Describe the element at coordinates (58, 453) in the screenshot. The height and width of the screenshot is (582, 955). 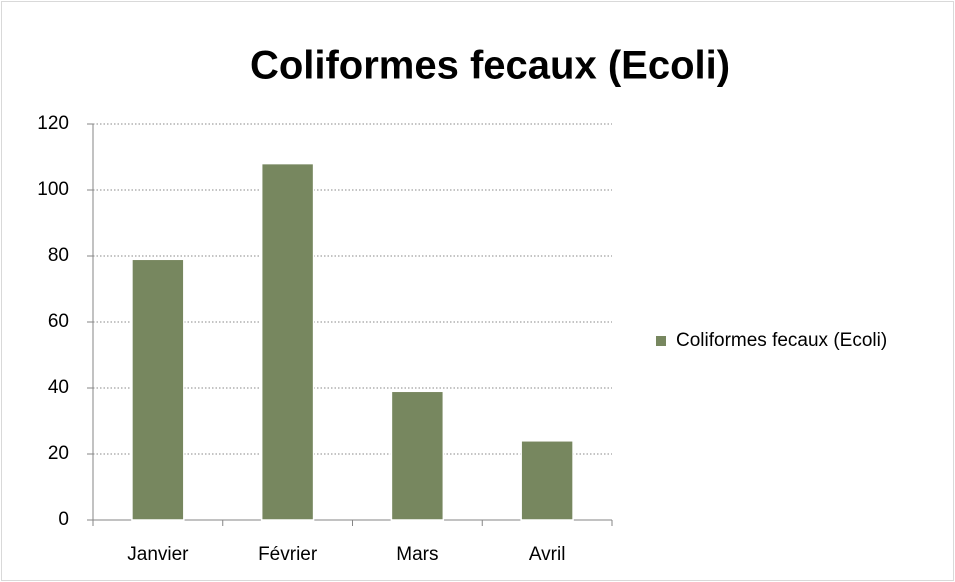
I see `y-tick-label: 20` at that location.